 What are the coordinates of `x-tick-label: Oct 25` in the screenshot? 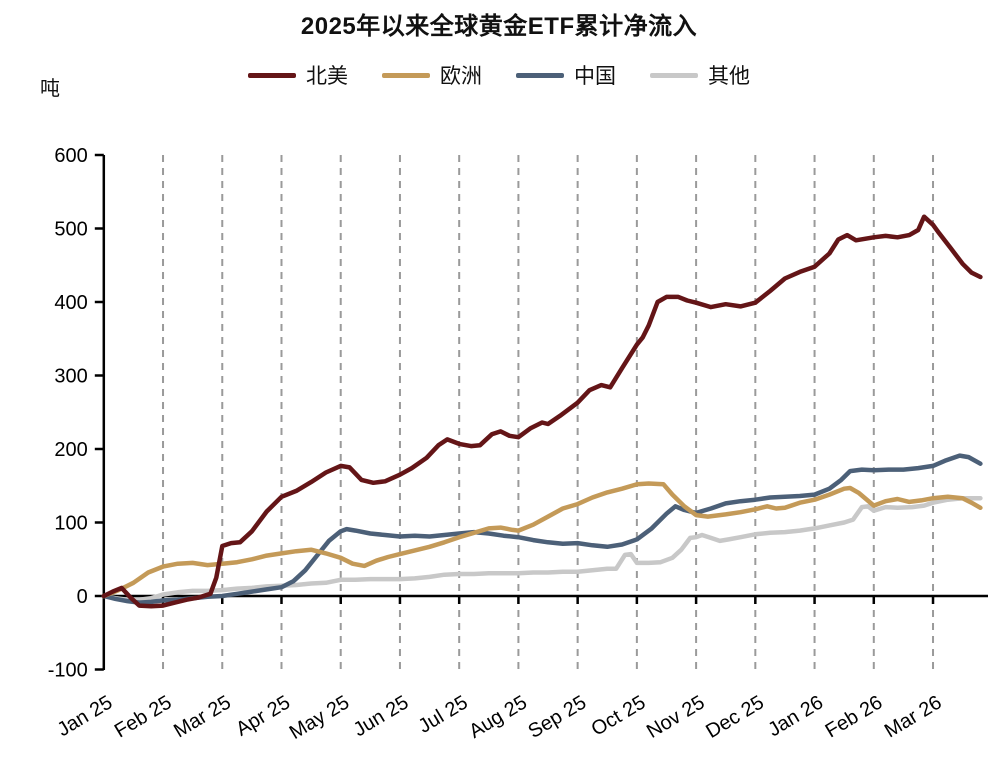 It's located at (619, 715).